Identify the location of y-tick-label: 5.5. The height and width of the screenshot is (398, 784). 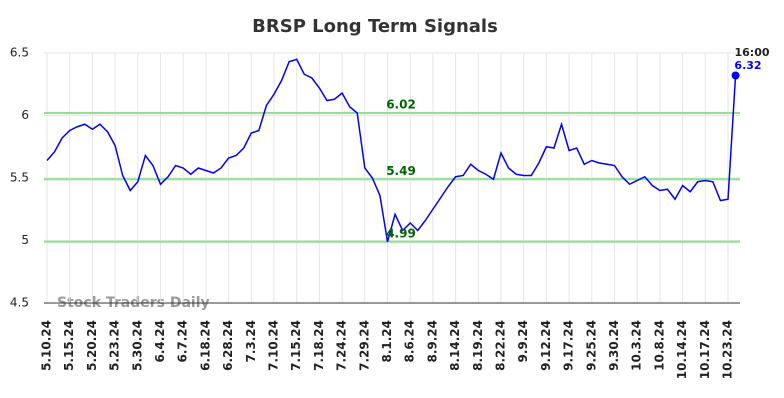
(19, 178).